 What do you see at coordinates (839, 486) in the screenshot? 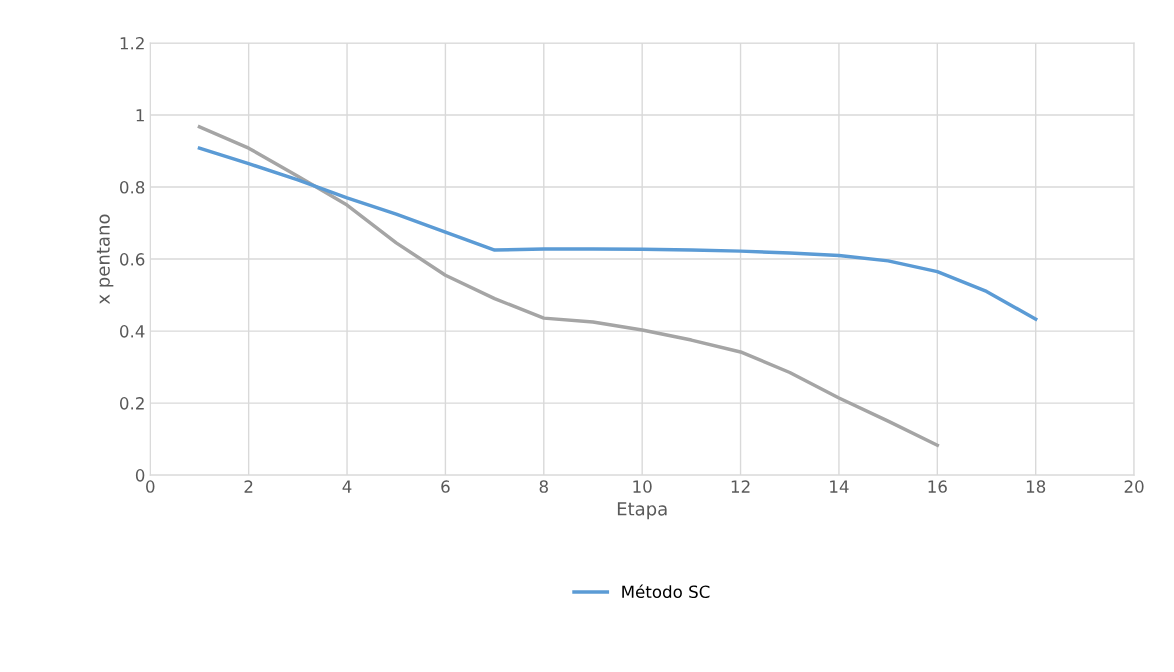
I see `x-tick-label: 14` at bounding box center [839, 486].